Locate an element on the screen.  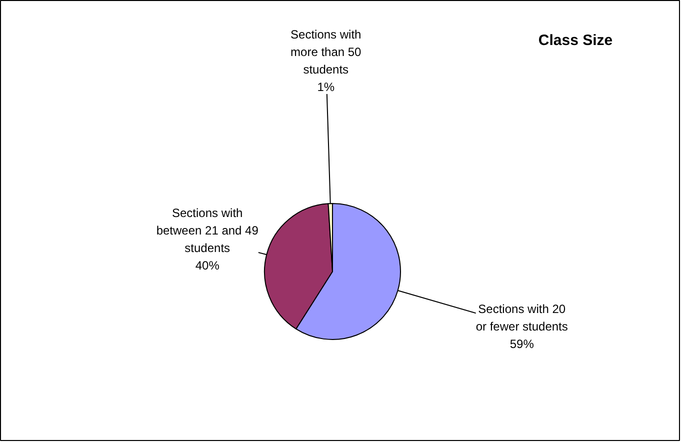
slice-label: Sections with 20 or fewer students is located at coordinates (522, 318).